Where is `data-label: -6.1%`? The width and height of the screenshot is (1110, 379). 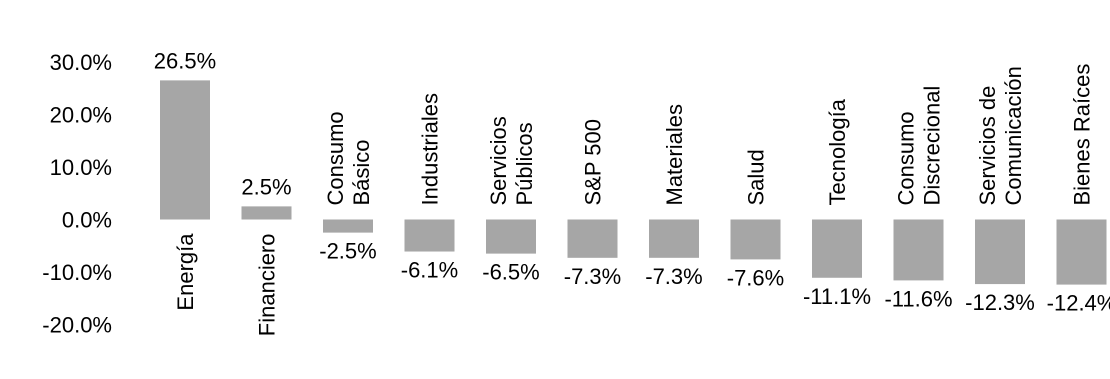 data-label: -6.1% is located at coordinates (429, 270).